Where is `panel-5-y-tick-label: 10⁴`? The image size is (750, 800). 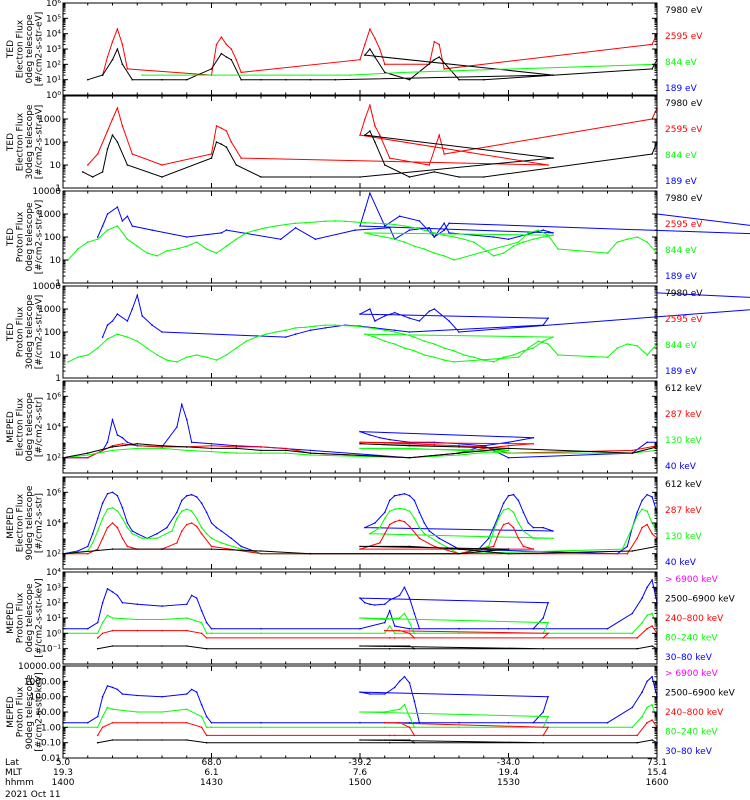 panel-5-y-tick-label: 10⁴ is located at coordinates (53, 428).